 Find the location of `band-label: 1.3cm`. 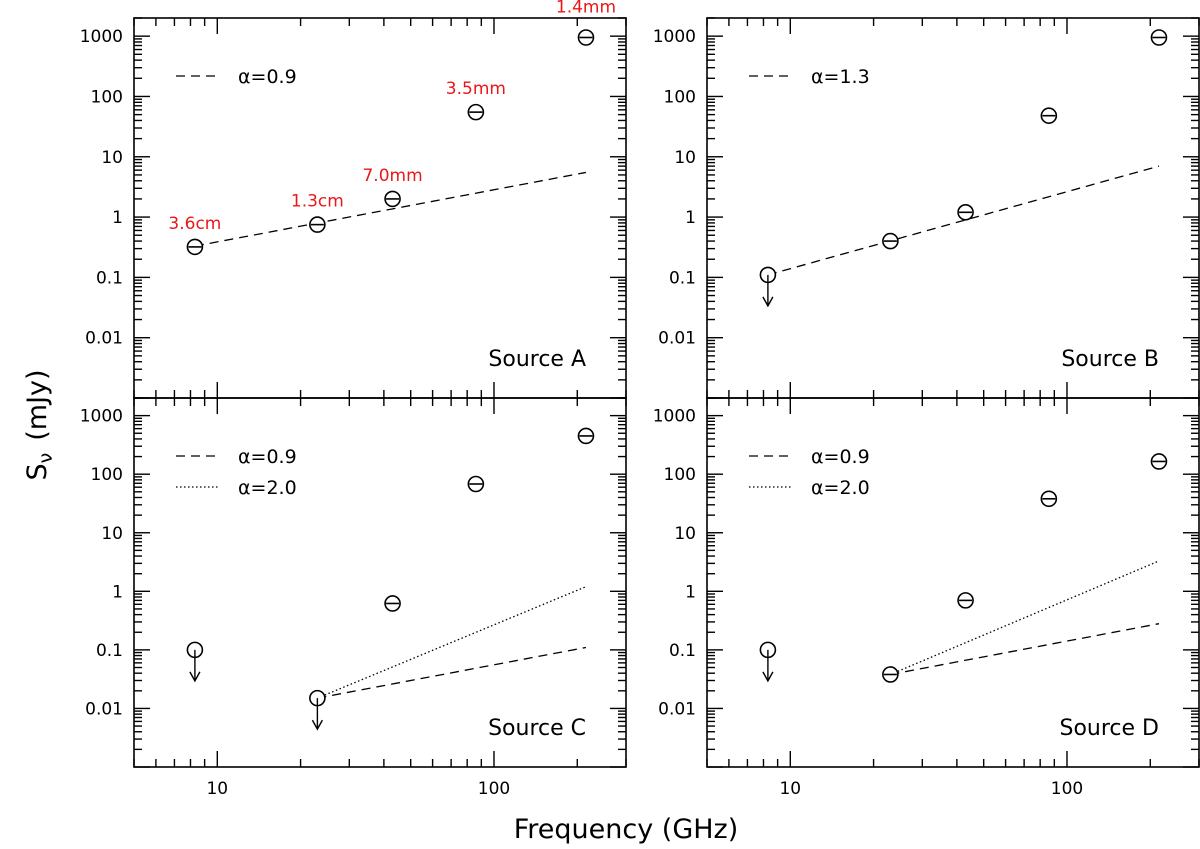

band-label: 1.3cm is located at coordinates (317, 202).